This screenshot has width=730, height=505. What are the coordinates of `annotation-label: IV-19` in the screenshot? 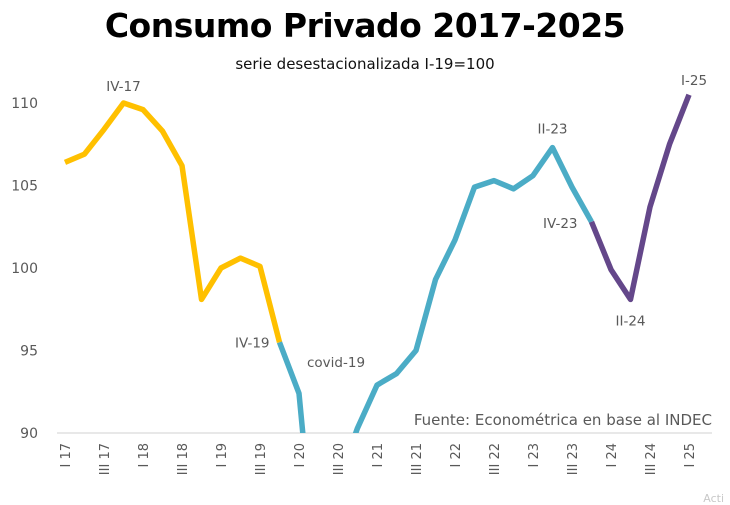 It's located at (252, 343).